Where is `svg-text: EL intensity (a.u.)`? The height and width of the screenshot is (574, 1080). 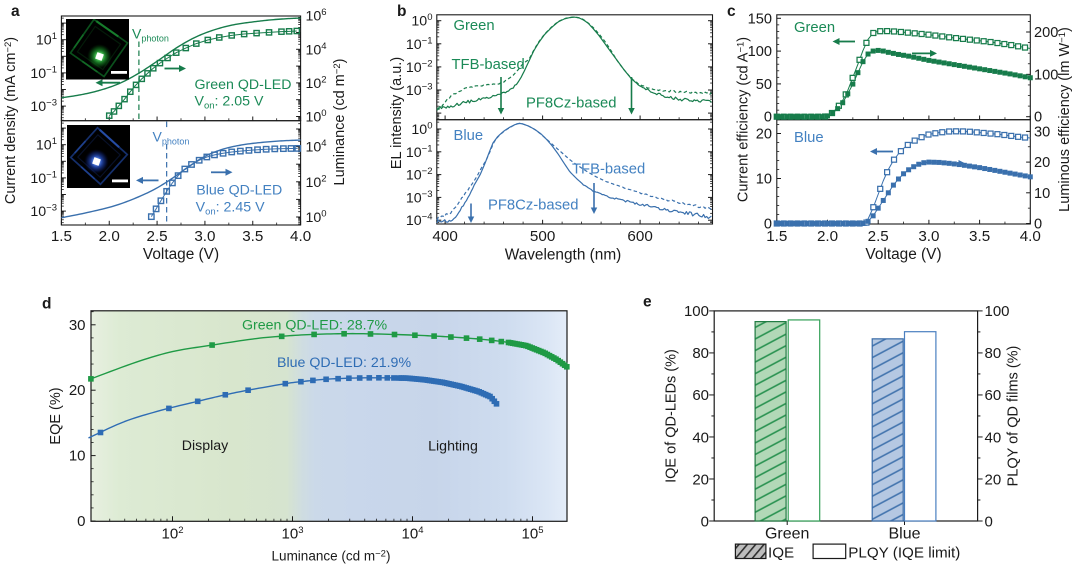 svg-text: EL intensity (a.u.) is located at coordinates (397, 113).